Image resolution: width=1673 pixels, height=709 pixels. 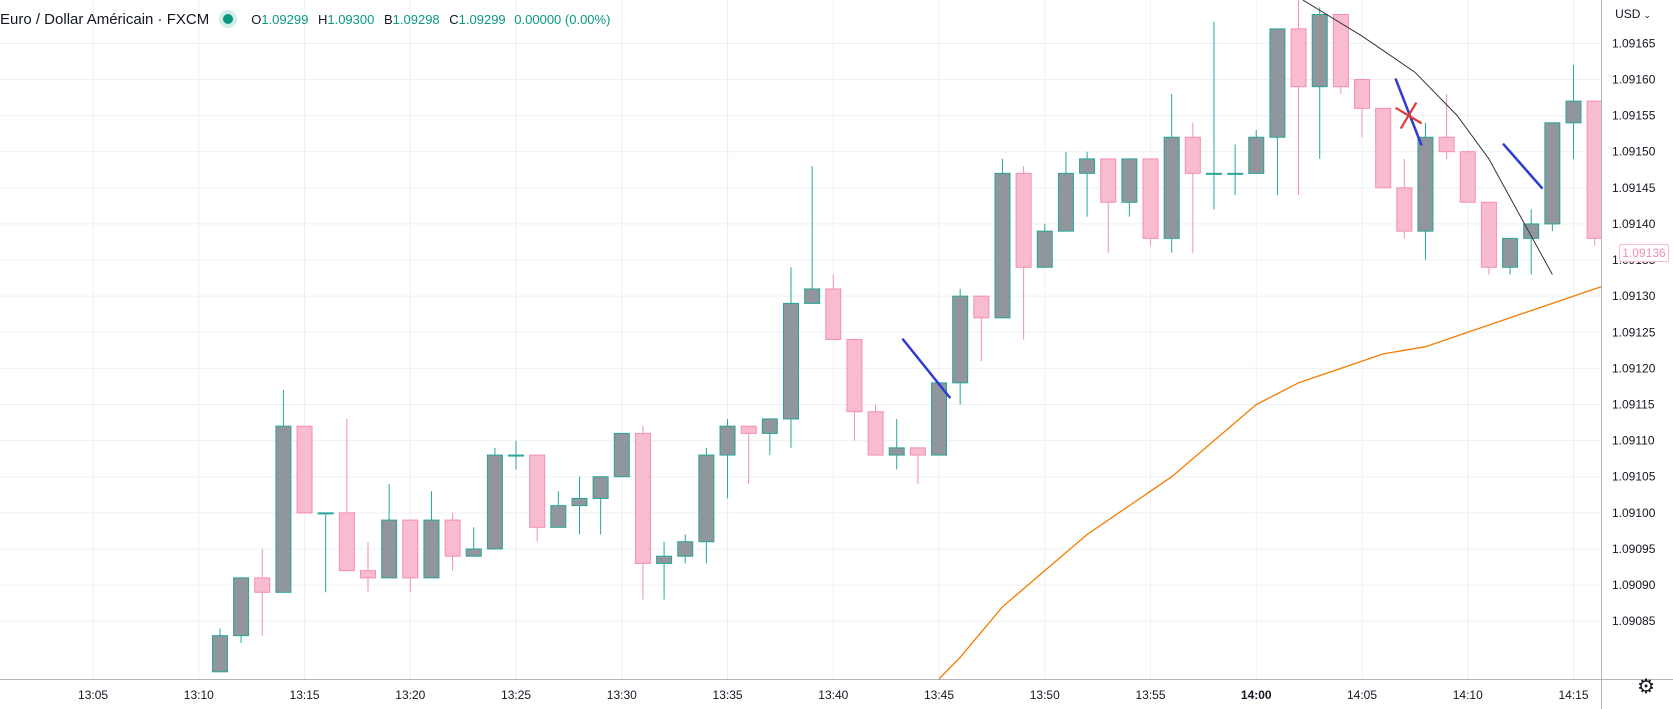 What do you see at coordinates (388, 19) in the screenshot?
I see `low-label: B` at bounding box center [388, 19].